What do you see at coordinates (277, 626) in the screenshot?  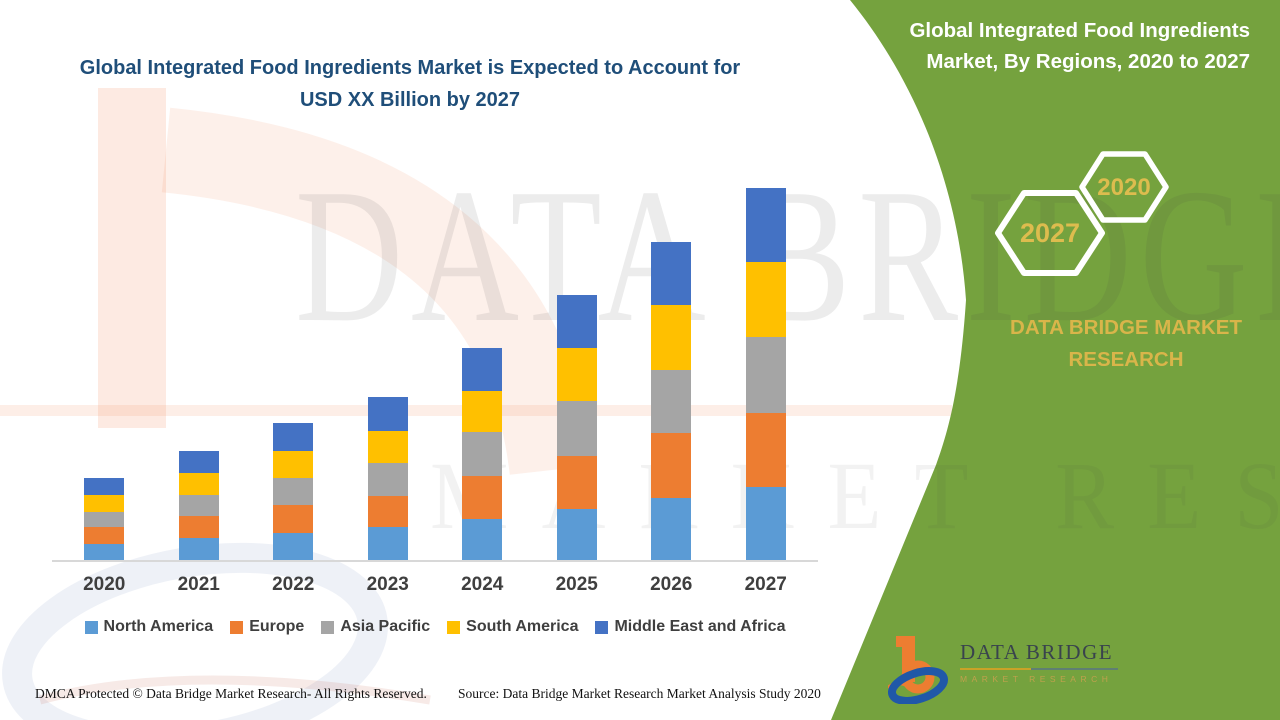 I see `legend-label: Europe` at bounding box center [277, 626].